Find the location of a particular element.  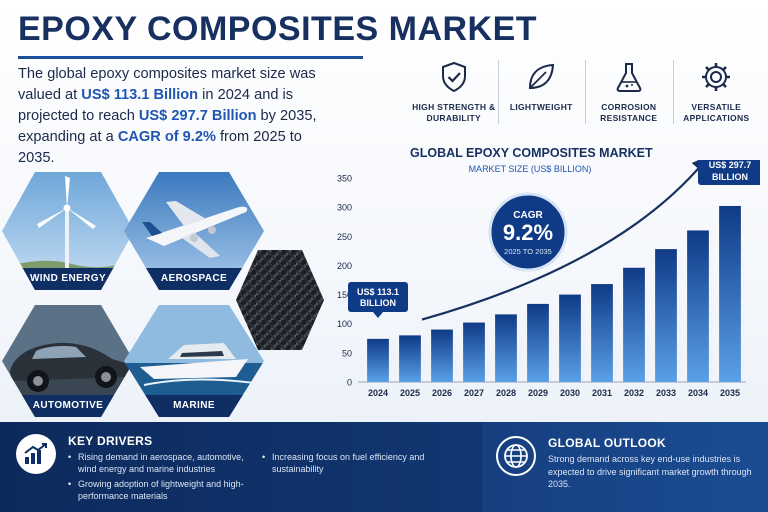

globe-icon is located at coordinates (516, 456).